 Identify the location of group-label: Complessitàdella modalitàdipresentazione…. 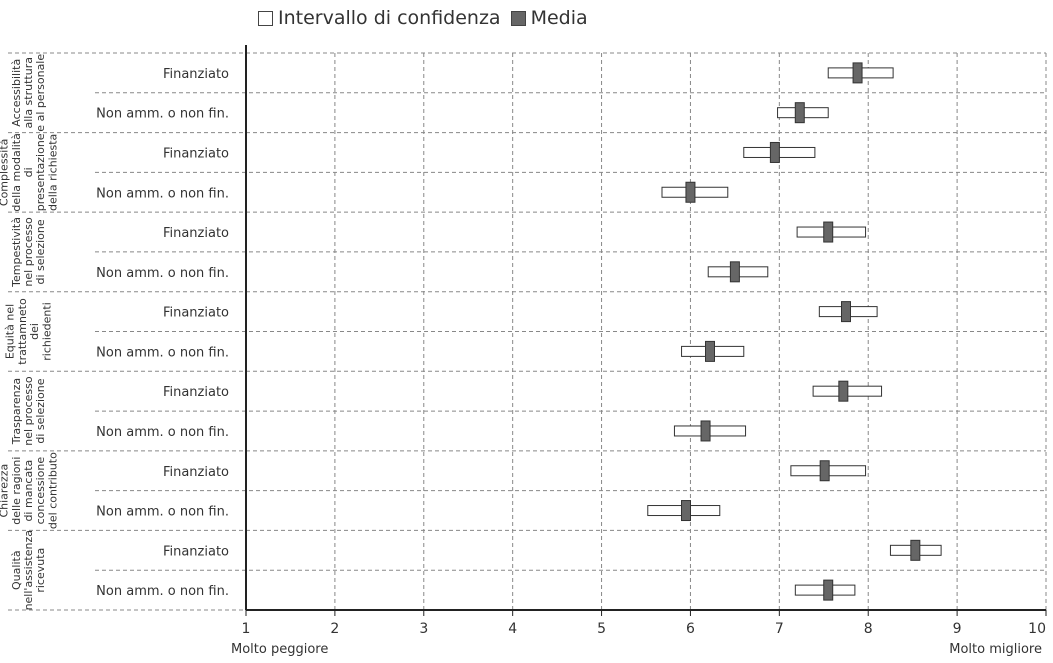
(29, 172).